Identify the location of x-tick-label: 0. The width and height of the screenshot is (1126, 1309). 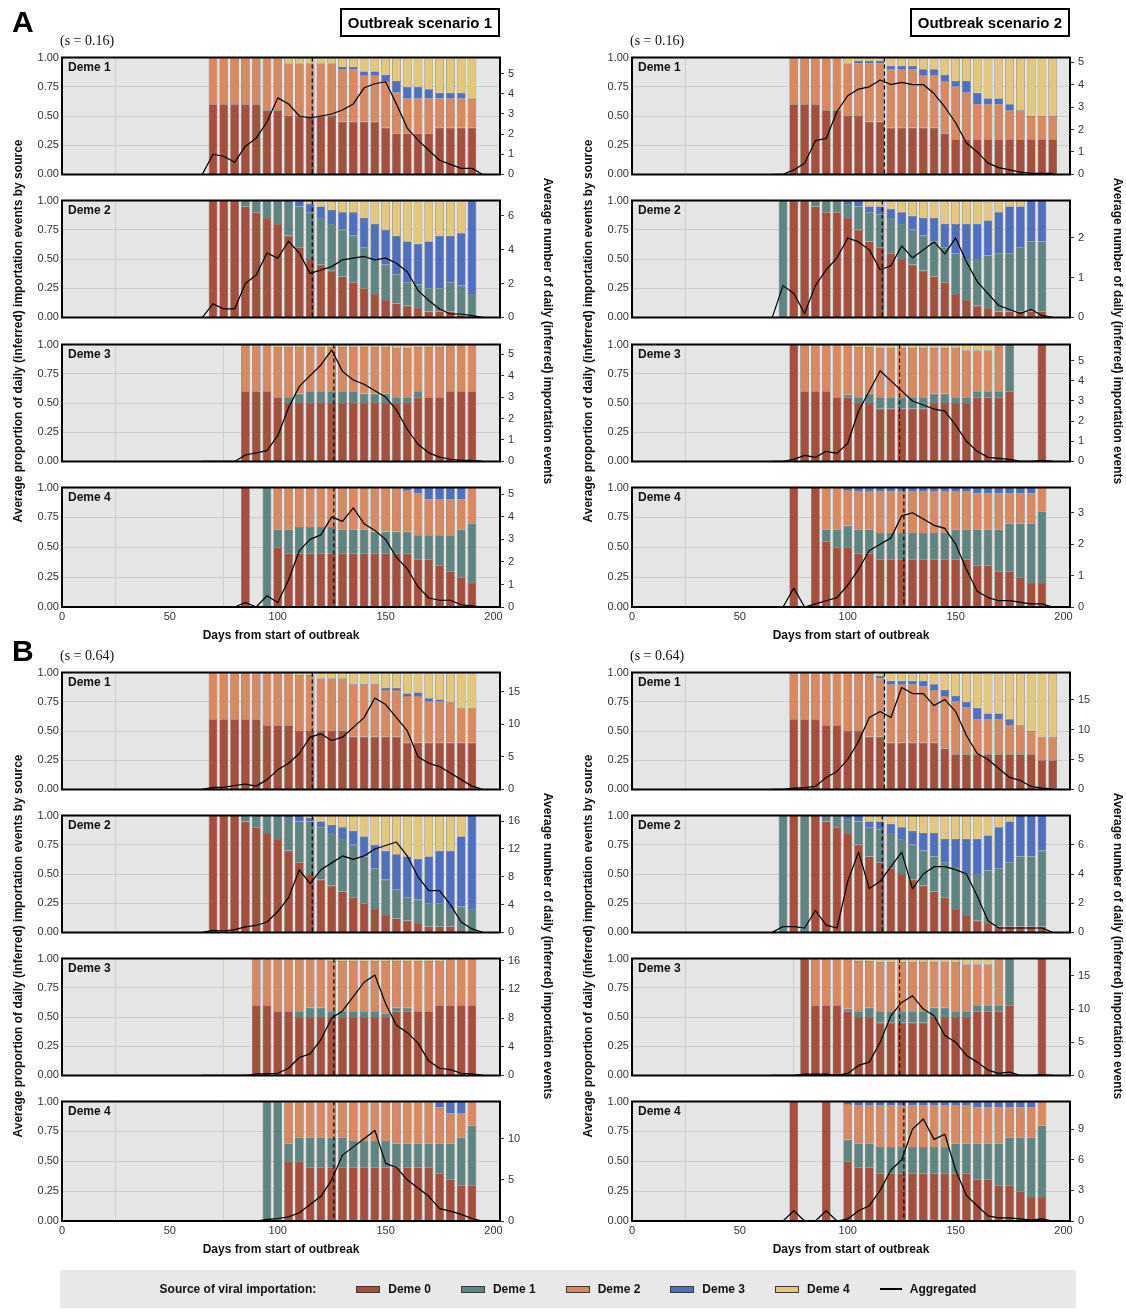
(62, 615).